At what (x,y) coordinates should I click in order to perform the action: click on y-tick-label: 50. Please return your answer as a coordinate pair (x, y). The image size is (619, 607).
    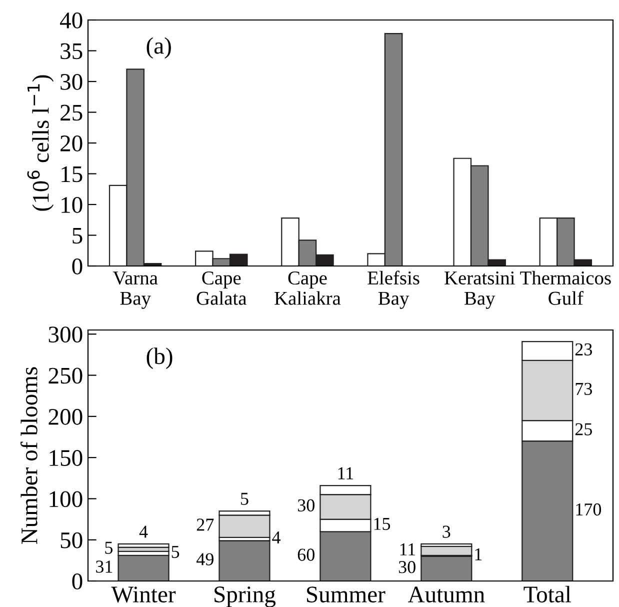
    Looking at the image, I should click on (71, 540).